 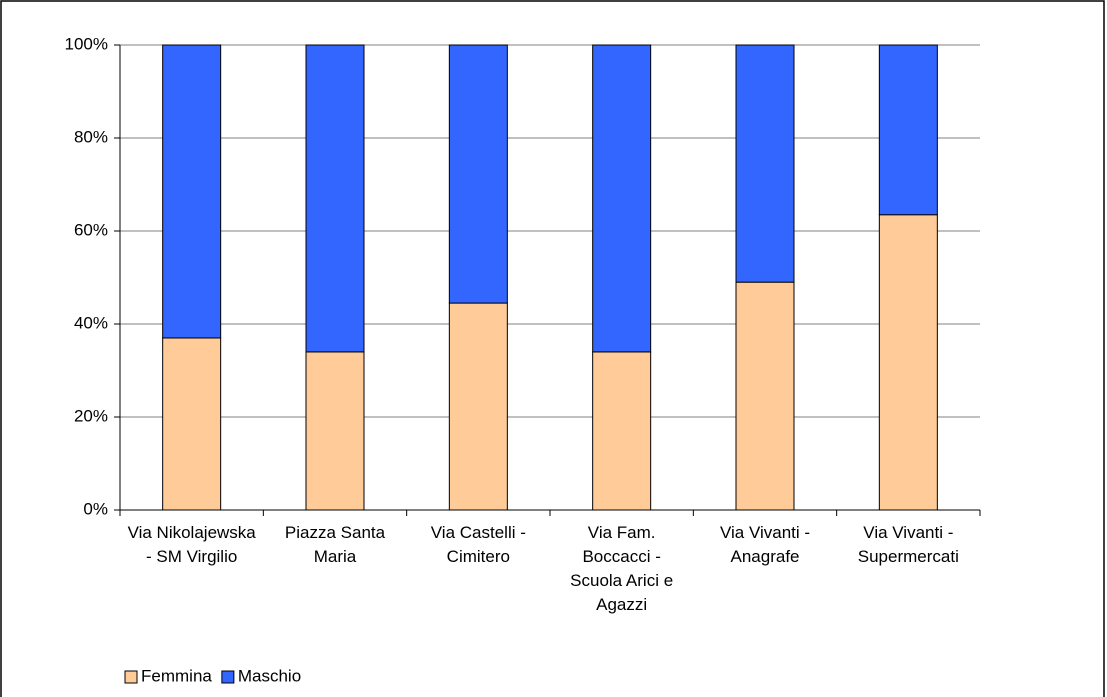 I want to click on y-tick-label: 60%, so click(x=91, y=229).